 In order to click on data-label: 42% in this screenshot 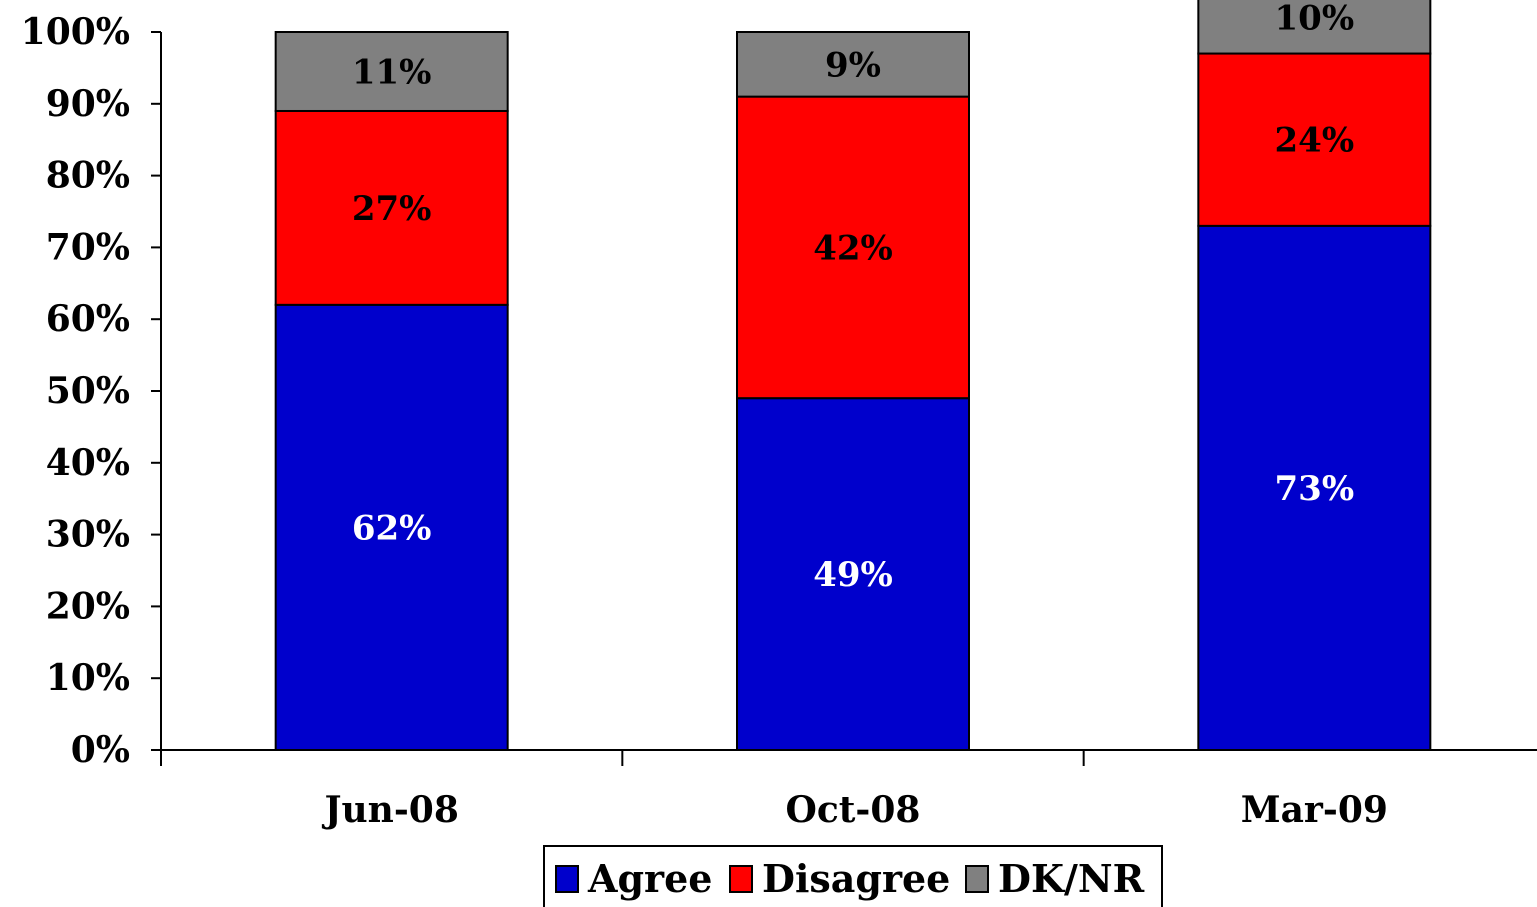, I will do `click(853, 248)`.